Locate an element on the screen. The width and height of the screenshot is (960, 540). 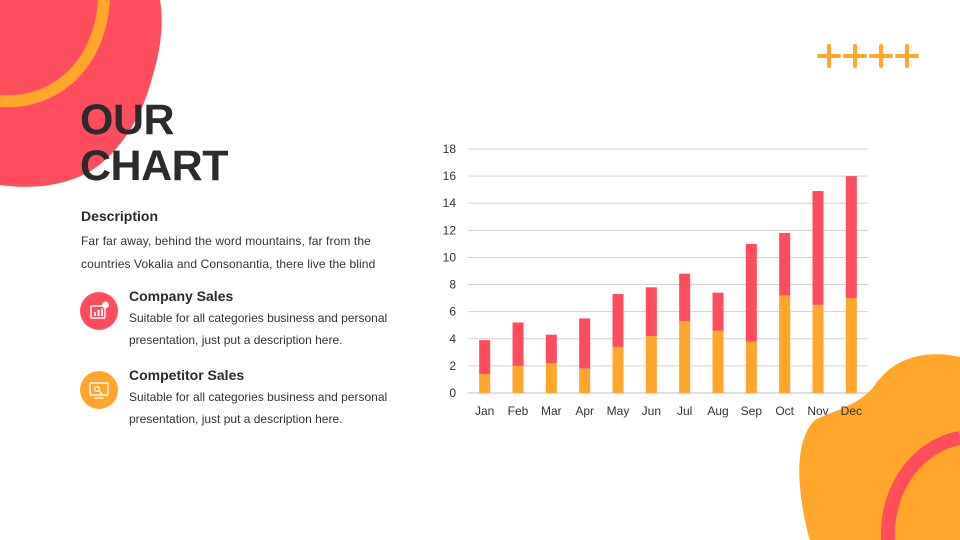
x-tick-label: Jun is located at coordinates (651, 411).